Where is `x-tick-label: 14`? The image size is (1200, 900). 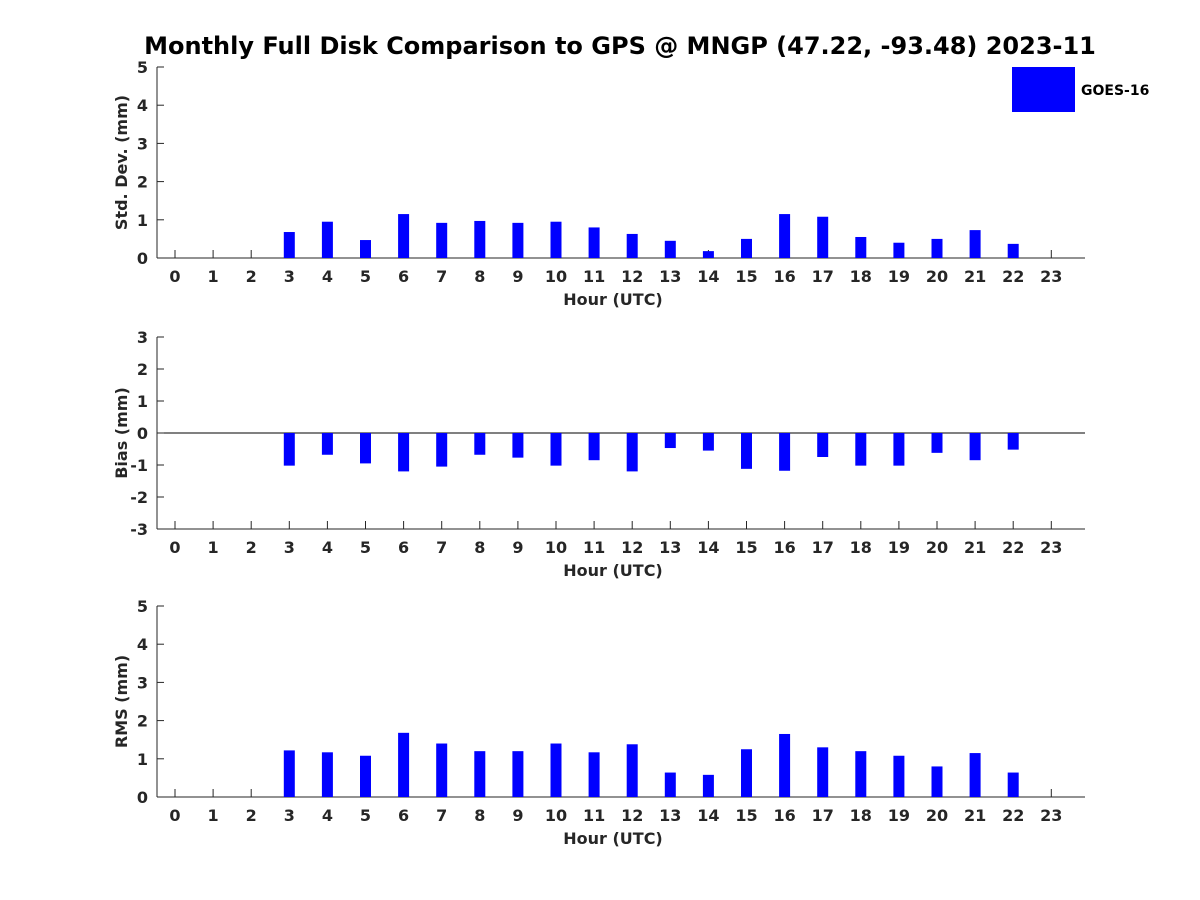
x-tick-label: 14 is located at coordinates (708, 547).